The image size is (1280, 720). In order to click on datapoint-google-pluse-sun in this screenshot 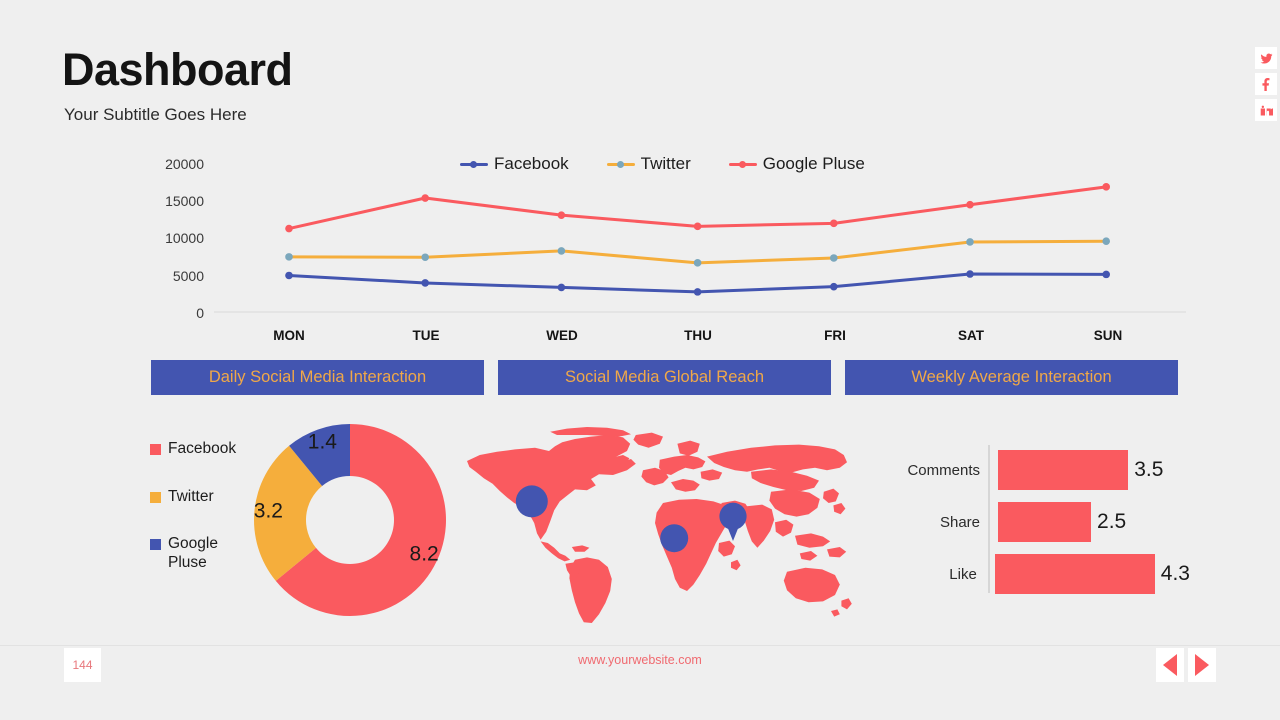, I will do `click(1106, 187)`.